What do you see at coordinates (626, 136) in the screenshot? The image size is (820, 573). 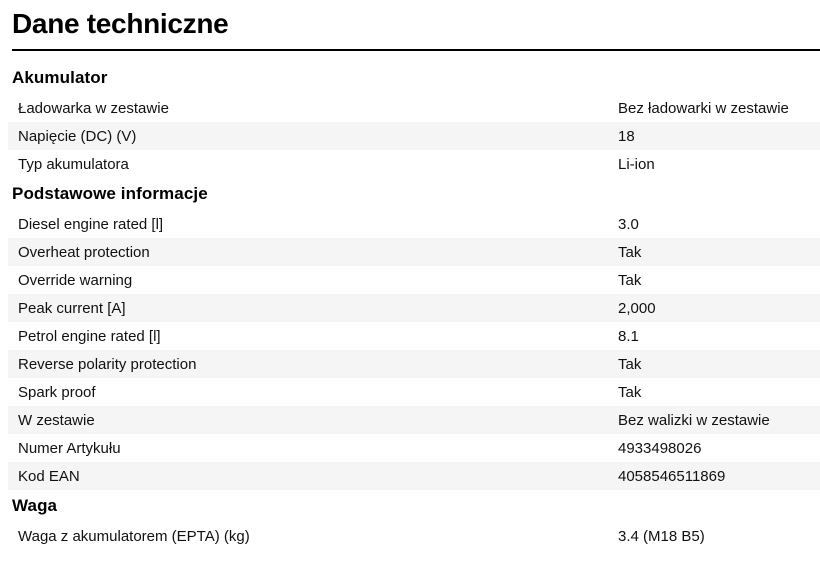 I see `spec-row-value: 18` at bounding box center [626, 136].